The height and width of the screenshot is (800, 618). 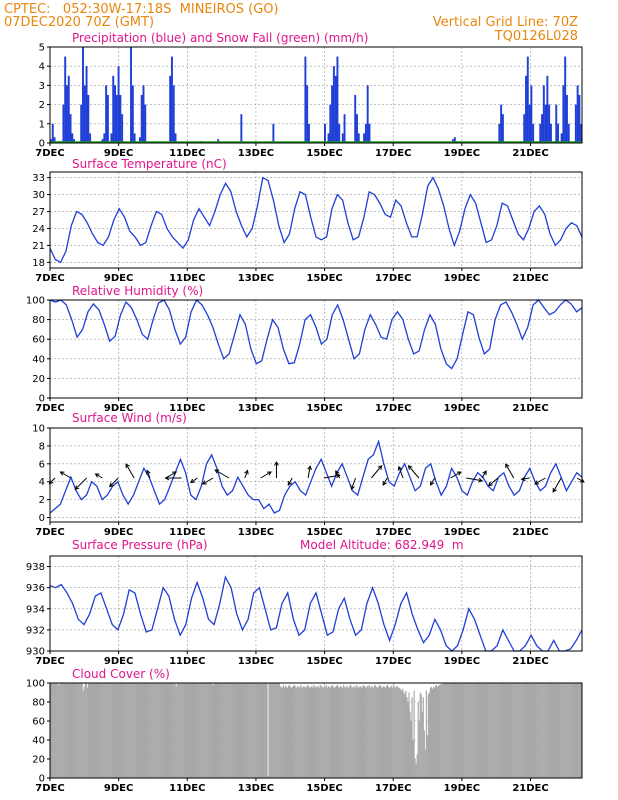 I want to click on x-tick-label: 9DEC, so click(x=118, y=532).